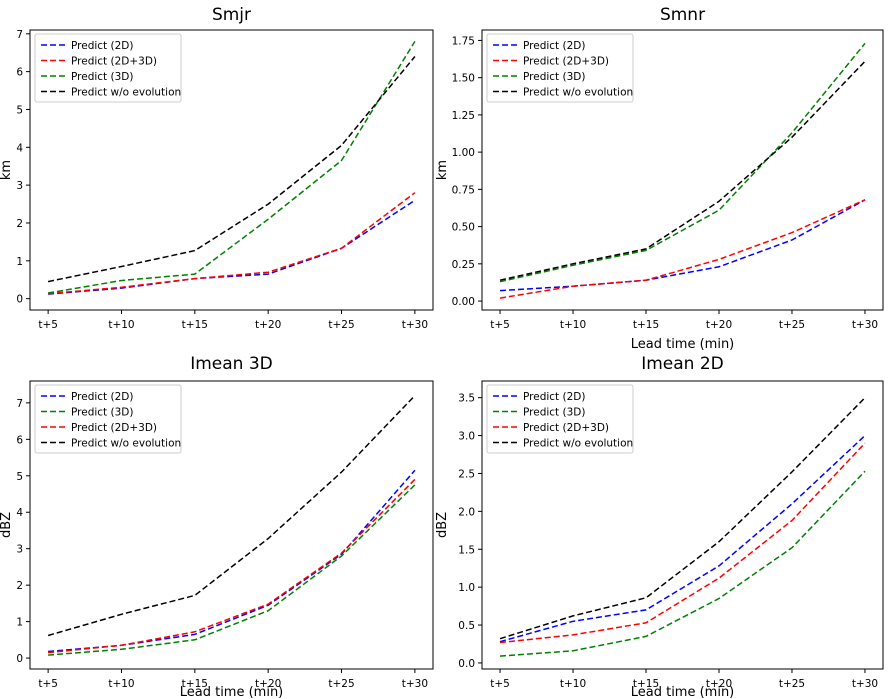  What do you see at coordinates (463, 153) in the screenshot?
I see `y-tick-label: 1.00` at bounding box center [463, 153].